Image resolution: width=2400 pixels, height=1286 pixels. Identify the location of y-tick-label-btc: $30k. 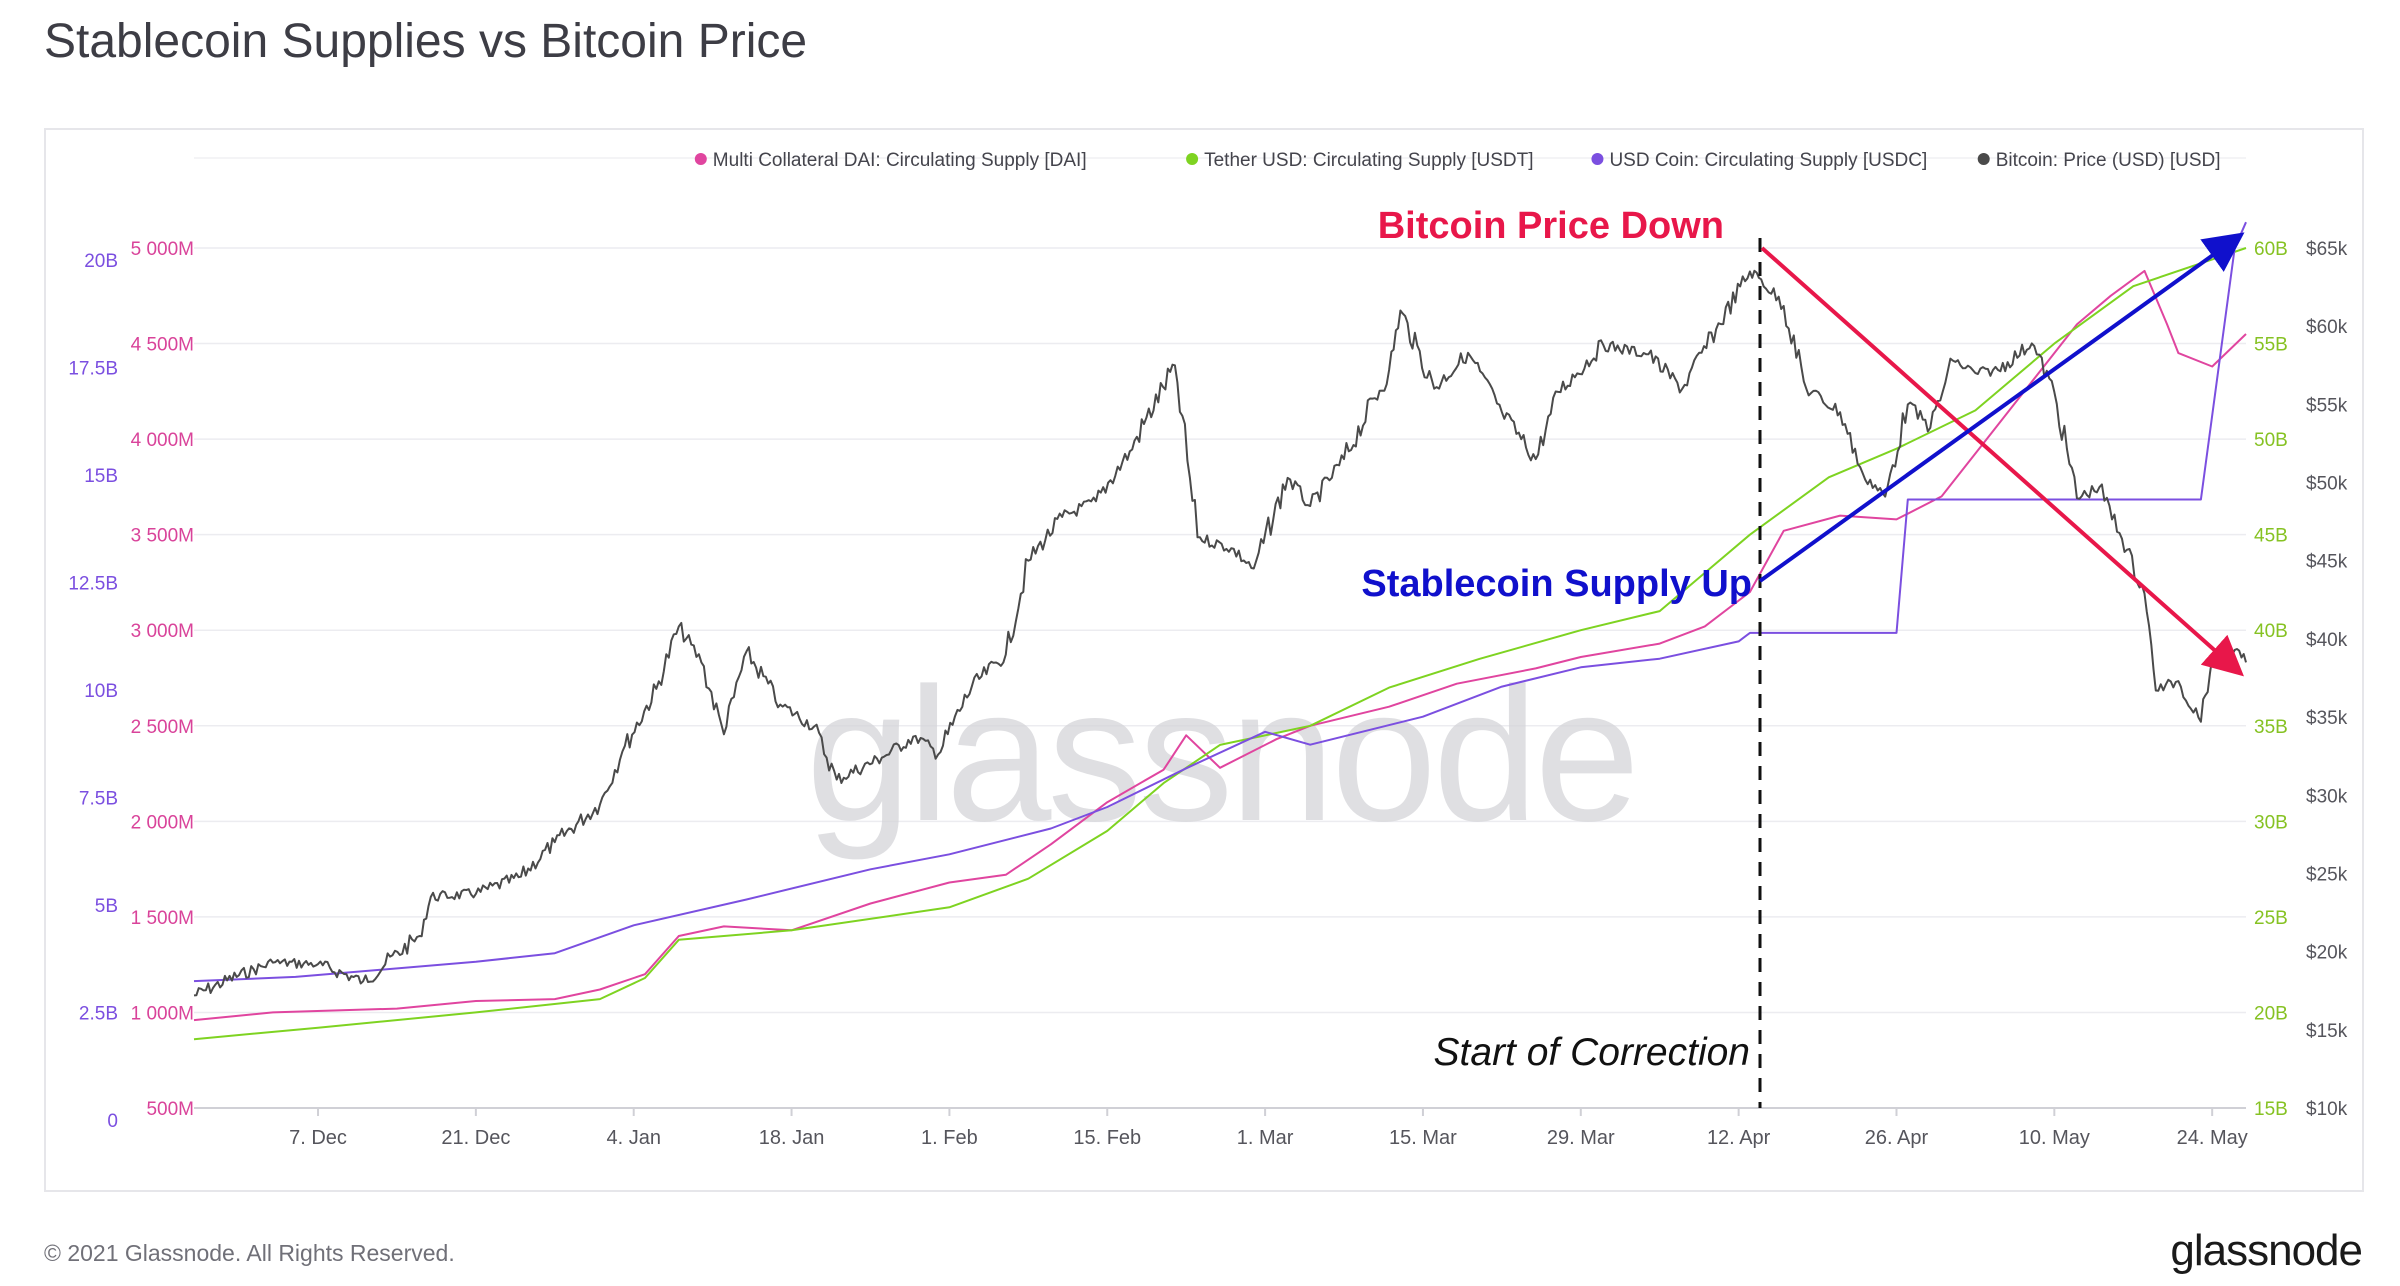
(2327, 796).